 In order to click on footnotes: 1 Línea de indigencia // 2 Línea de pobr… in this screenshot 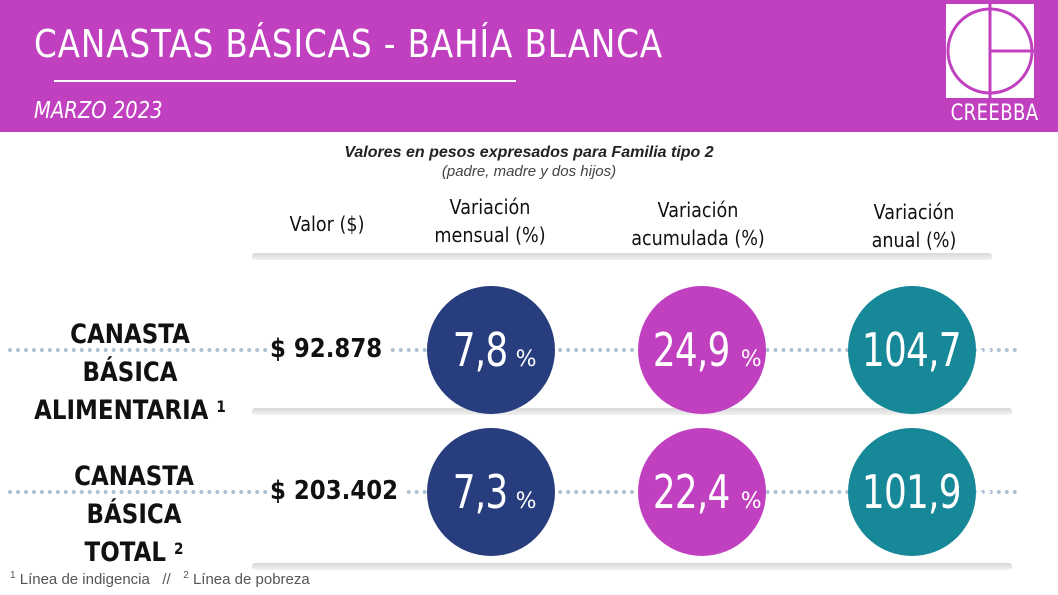, I will do `click(160, 579)`.